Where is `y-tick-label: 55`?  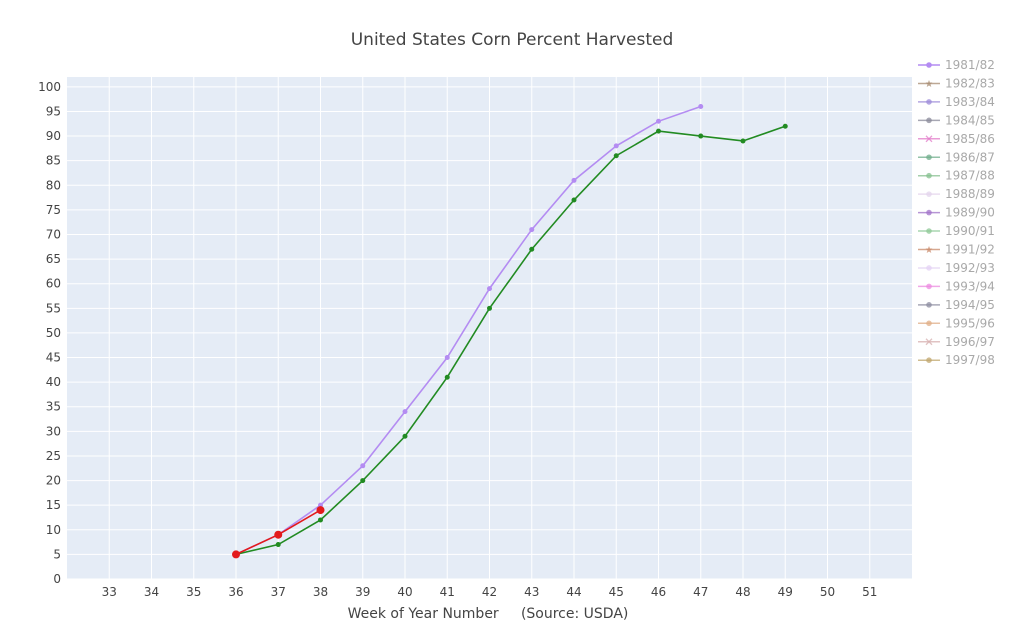
y-tick-label: 55 is located at coordinates (53, 308).